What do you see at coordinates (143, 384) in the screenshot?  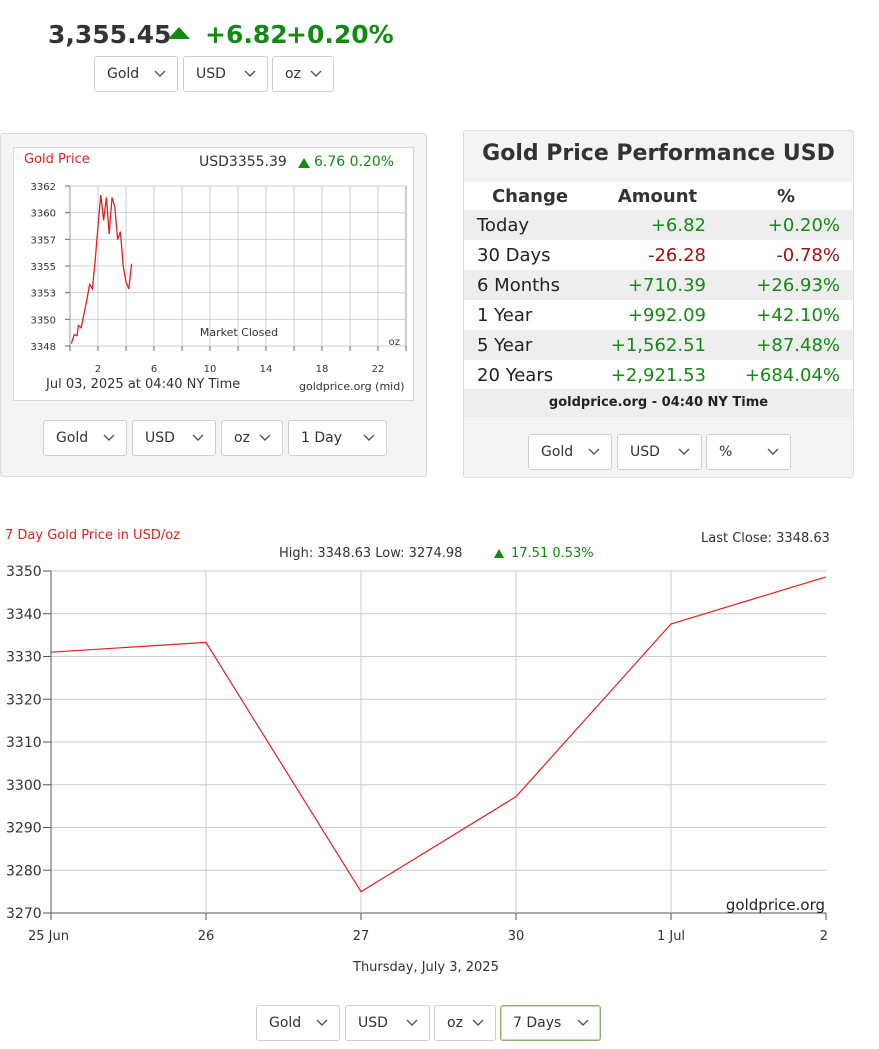 I see `day-chart-date: Jul 03, 2025 at 04:40 NY Time` at bounding box center [143, 384].